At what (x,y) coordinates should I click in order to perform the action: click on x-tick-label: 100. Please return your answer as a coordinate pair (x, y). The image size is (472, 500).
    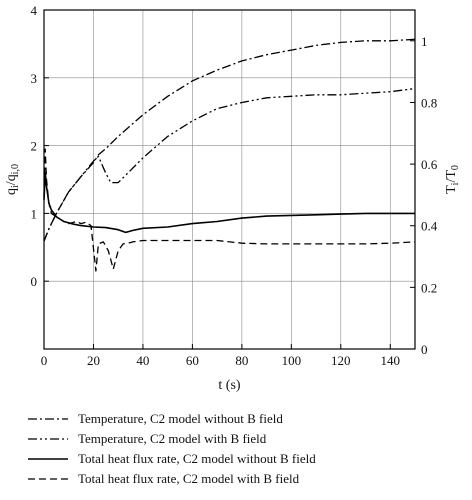
    Looking at the image, I should click on (292, 360).